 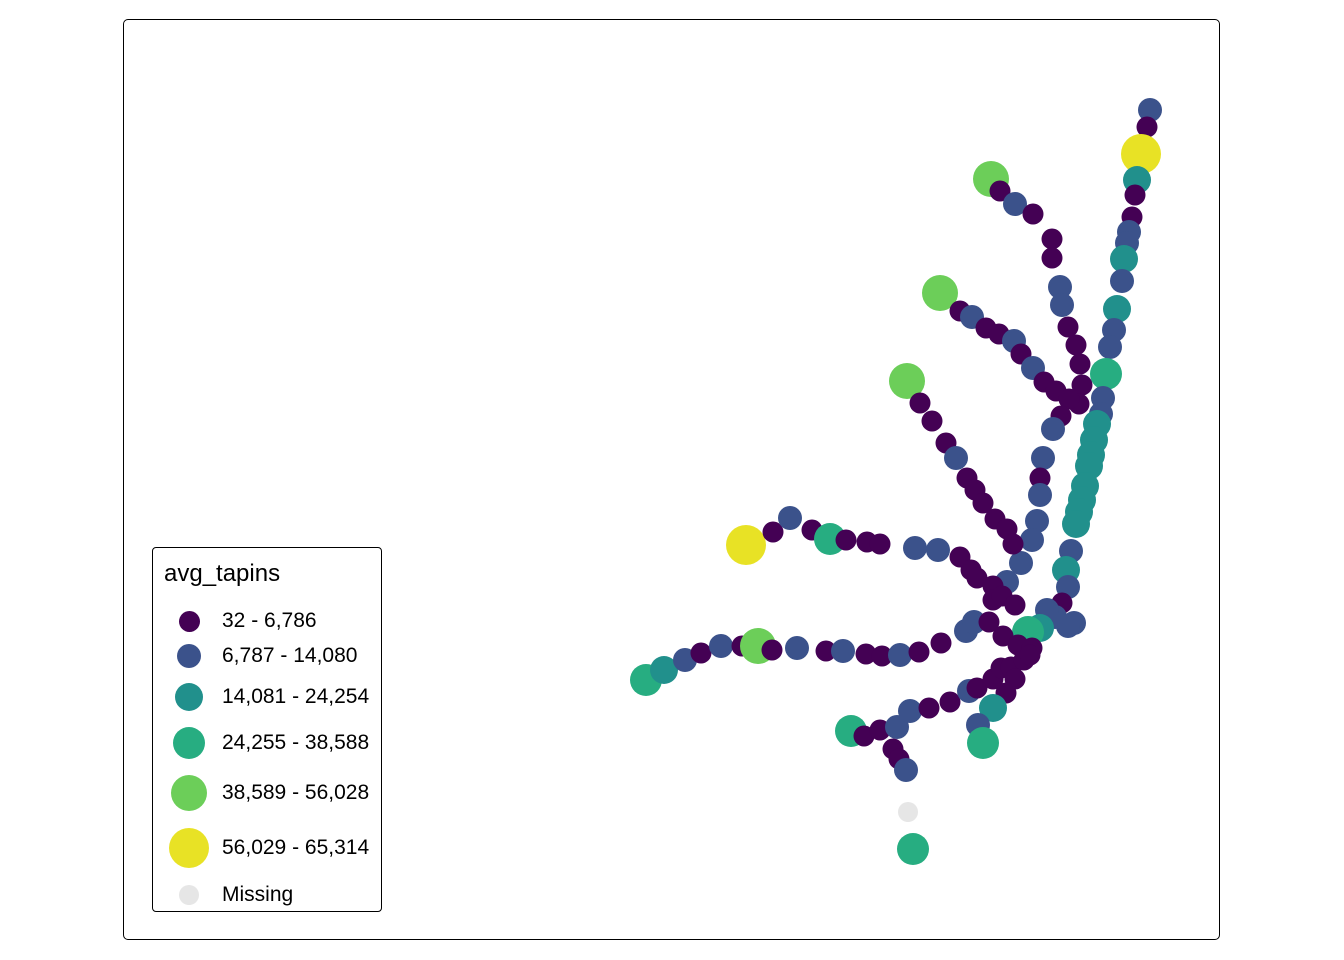 I want to click on legend-label-2: 6,787 - 14,080, so click(x=290, y=655).